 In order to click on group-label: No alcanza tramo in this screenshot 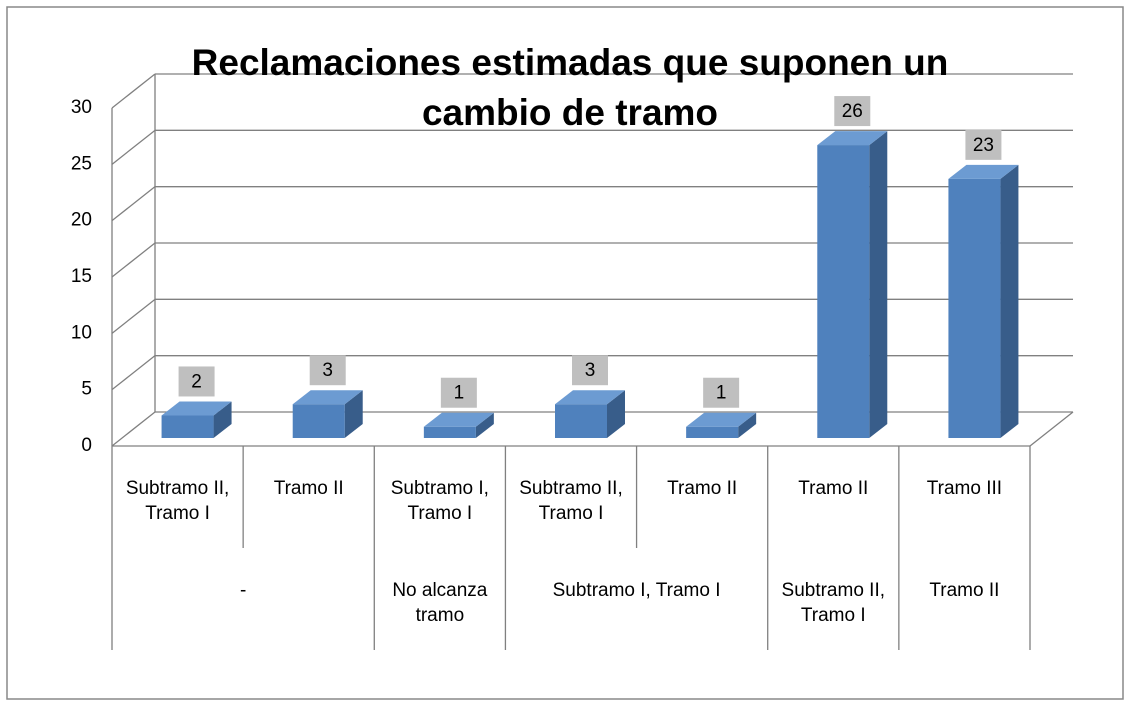, I will do `click(440, 603)`.